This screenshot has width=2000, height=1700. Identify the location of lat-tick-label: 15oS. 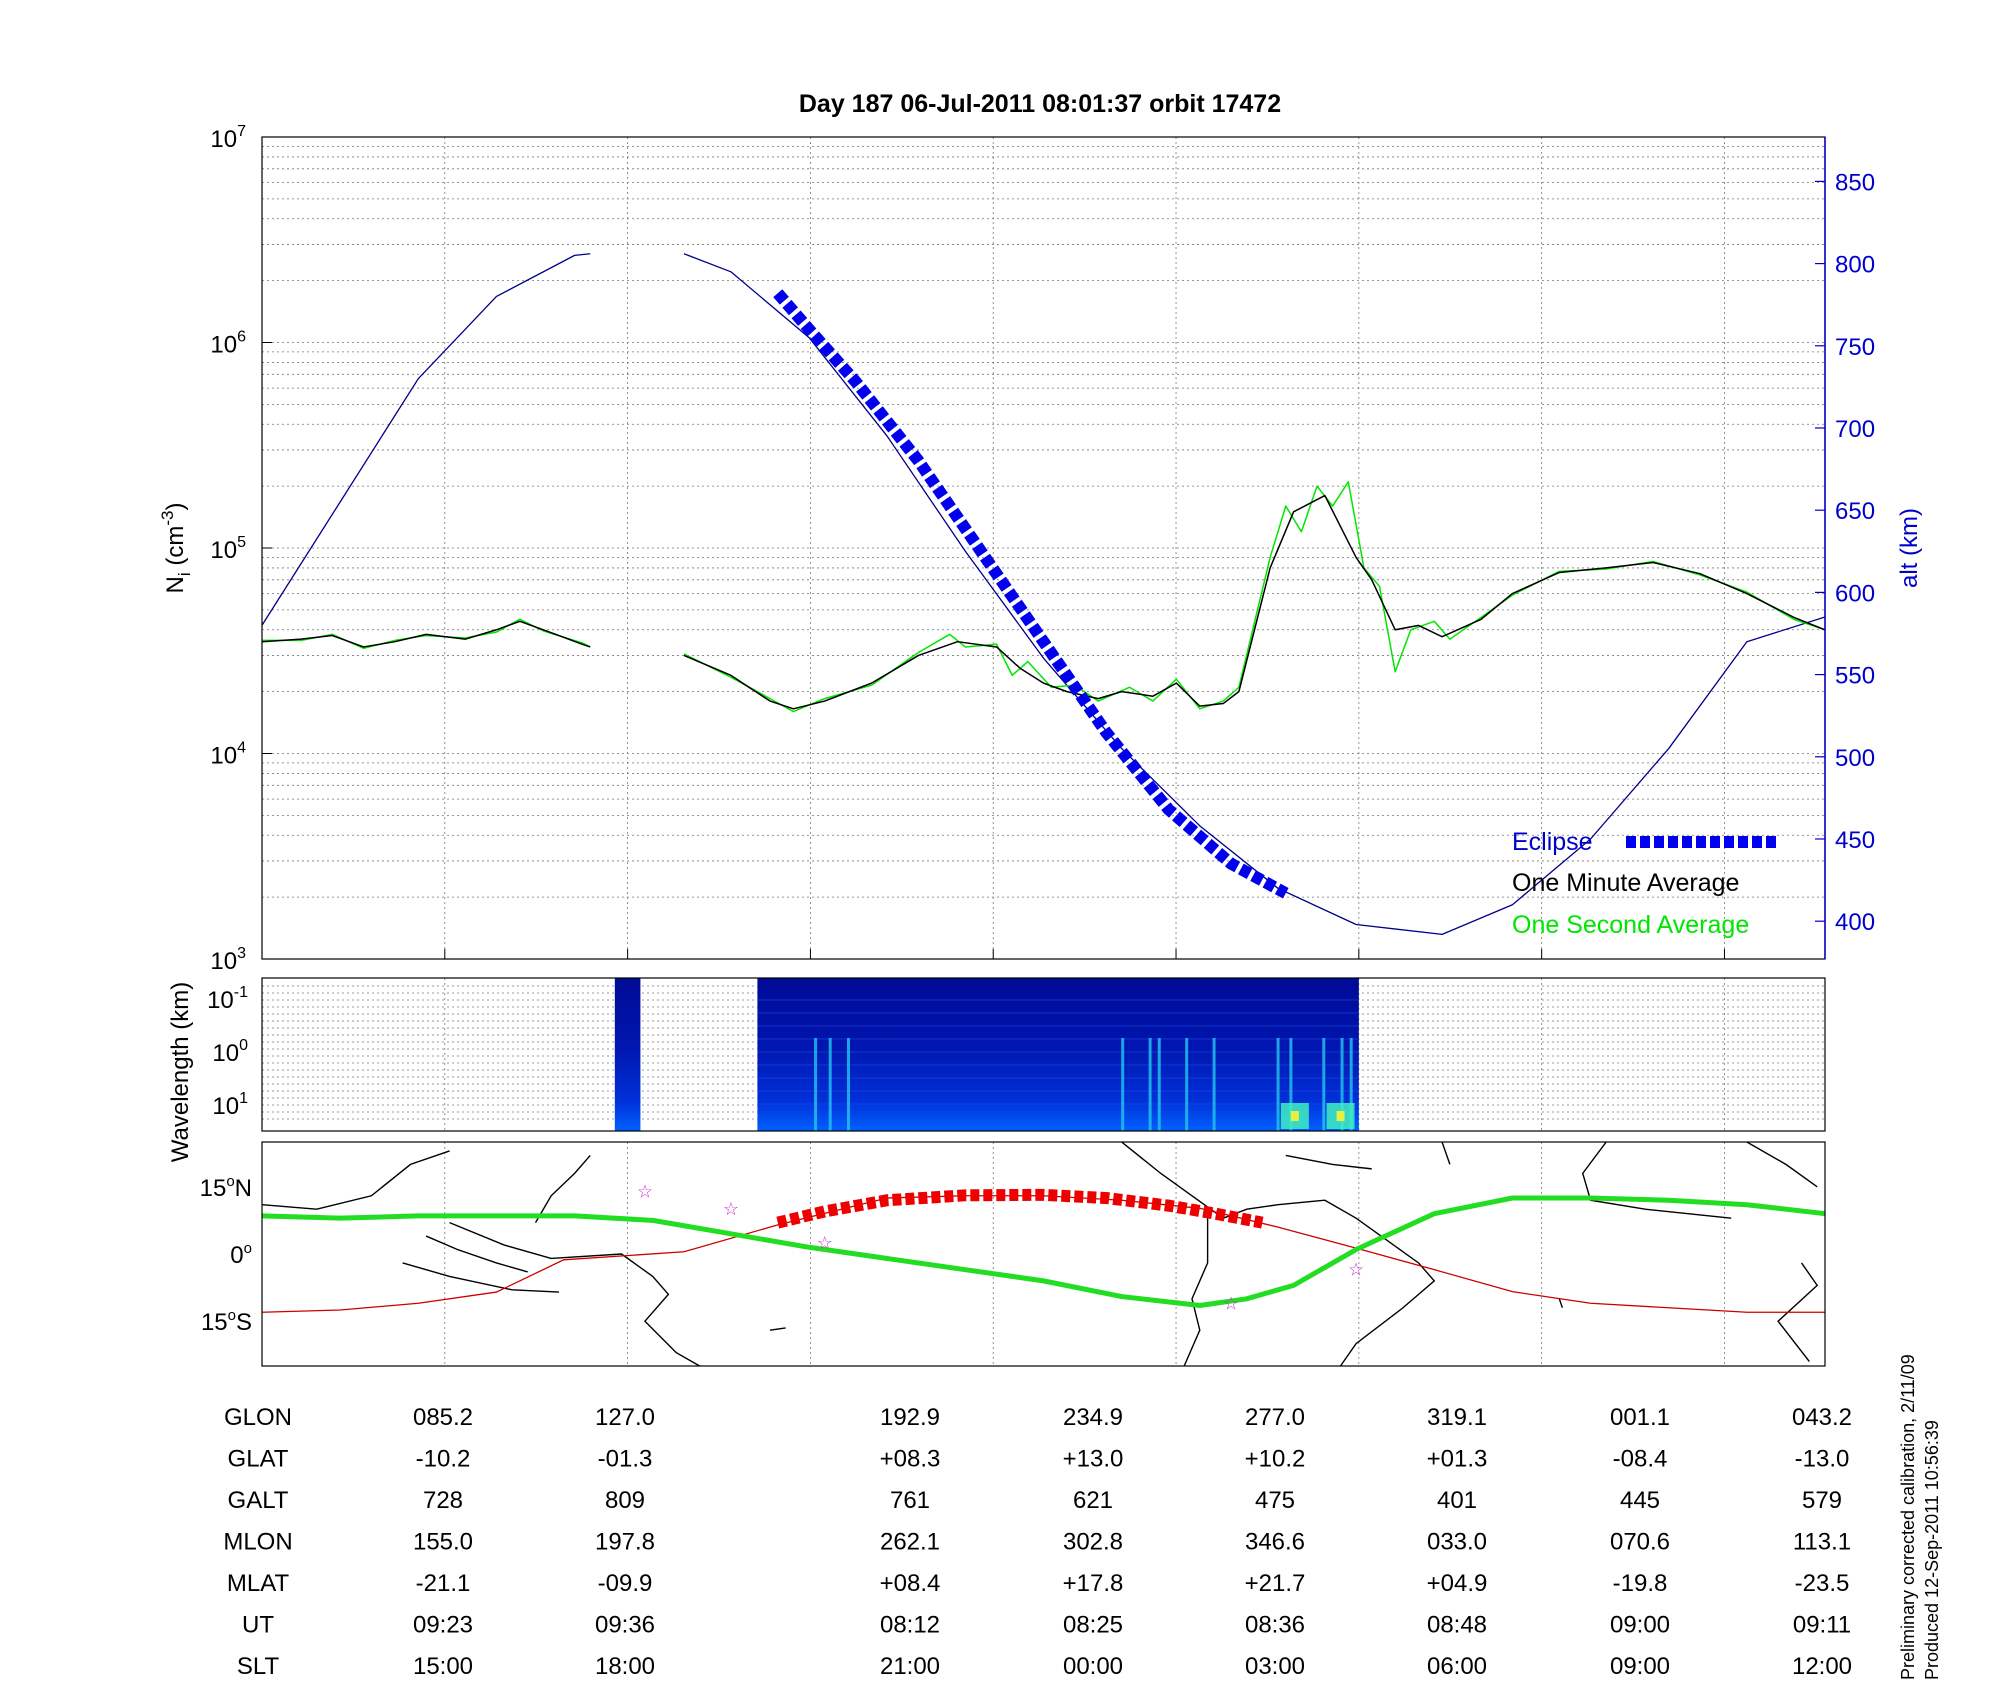
(226, 1321).